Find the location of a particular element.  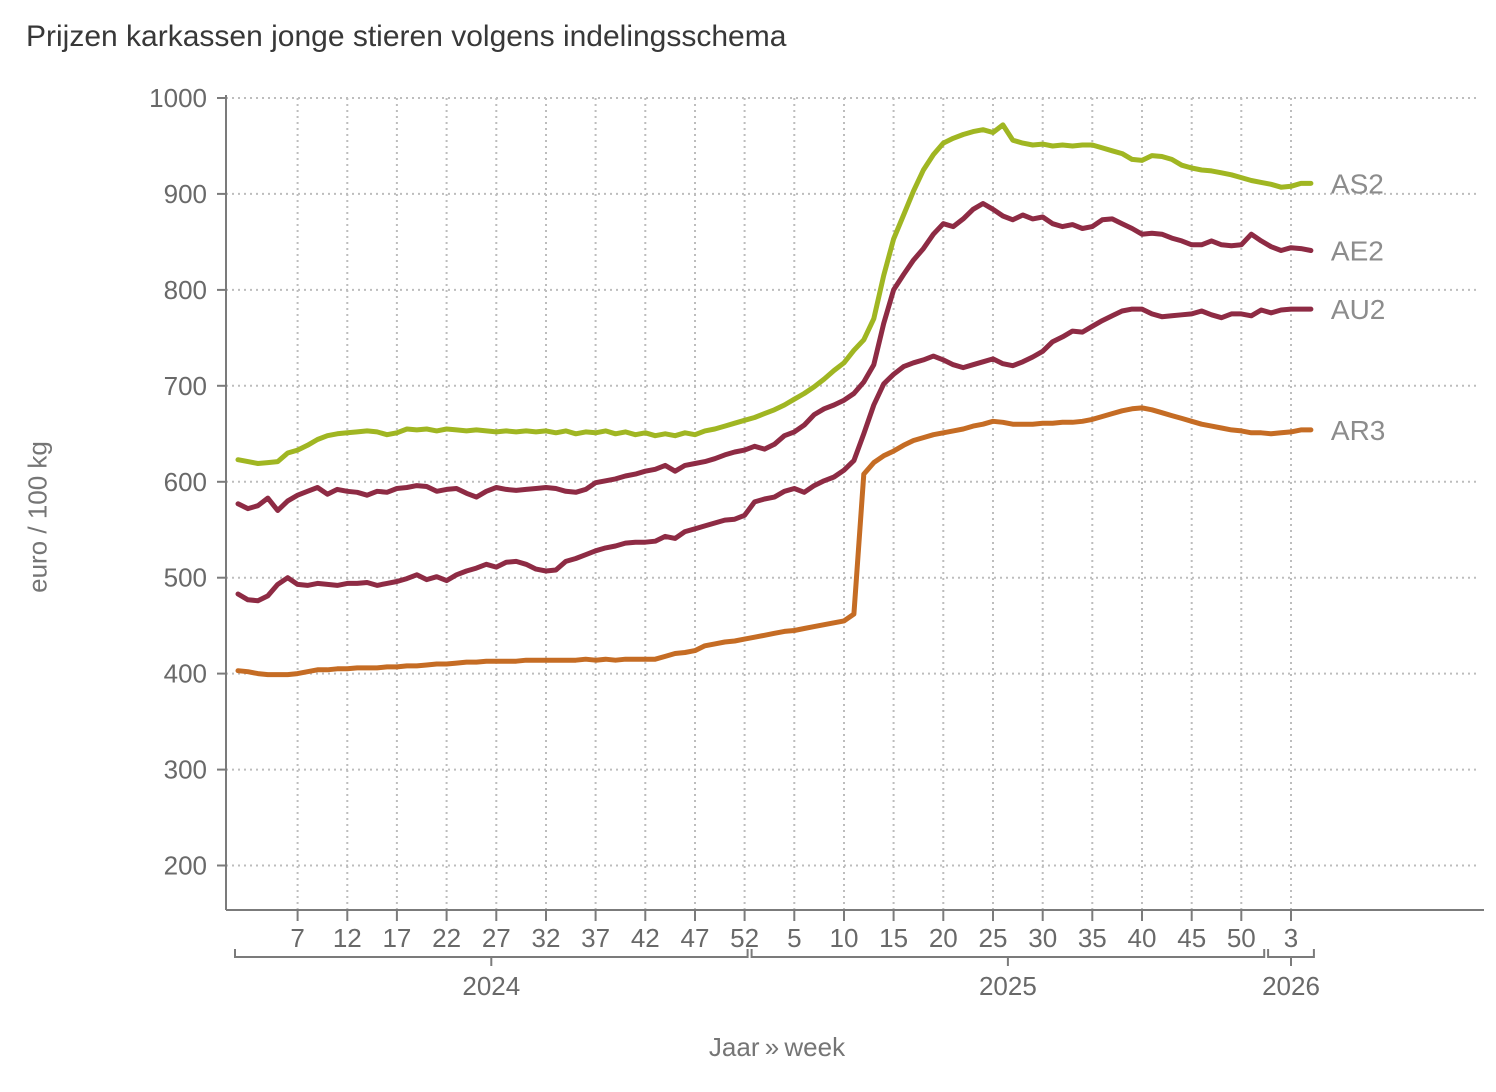

x-tick-label: 15 is located at coordinates (893, 938).